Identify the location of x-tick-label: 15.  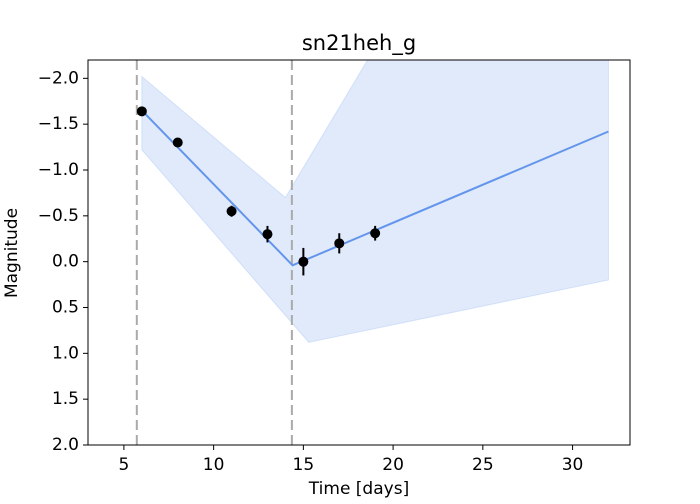
(304, 465).